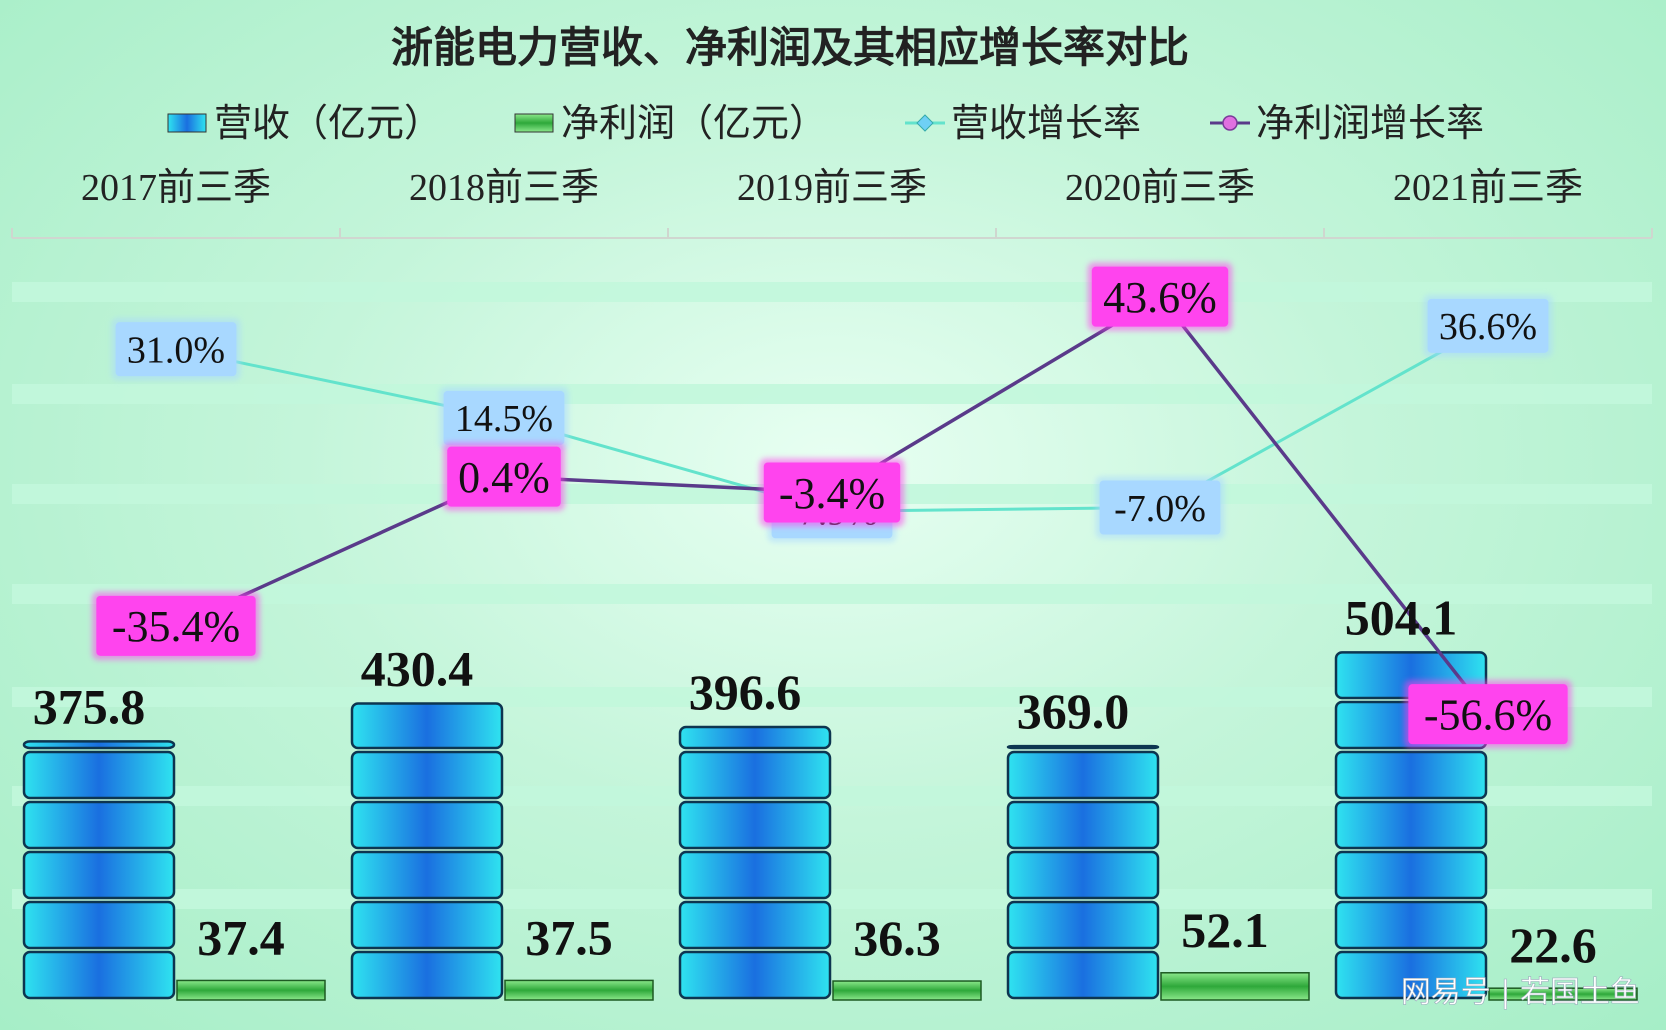  What do you see at coordinates (1370, 123) in the screenshot?
I see `legend-label-3: 净利润增长率` at bounding box center [1370, 123].